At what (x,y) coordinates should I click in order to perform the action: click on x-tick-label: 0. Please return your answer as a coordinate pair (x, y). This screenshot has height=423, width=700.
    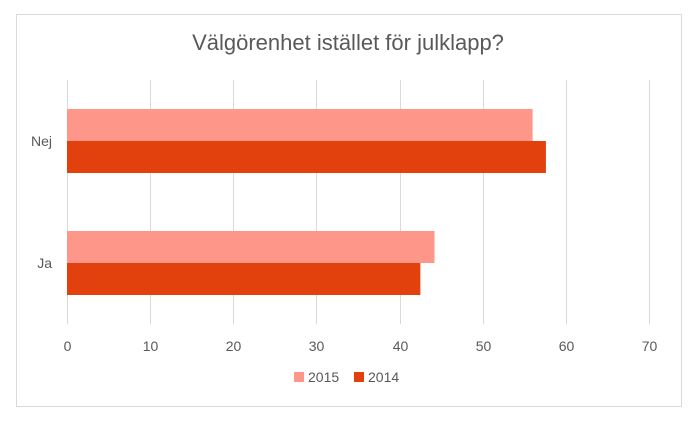
    Looking at the image, I should click on (68, 346).